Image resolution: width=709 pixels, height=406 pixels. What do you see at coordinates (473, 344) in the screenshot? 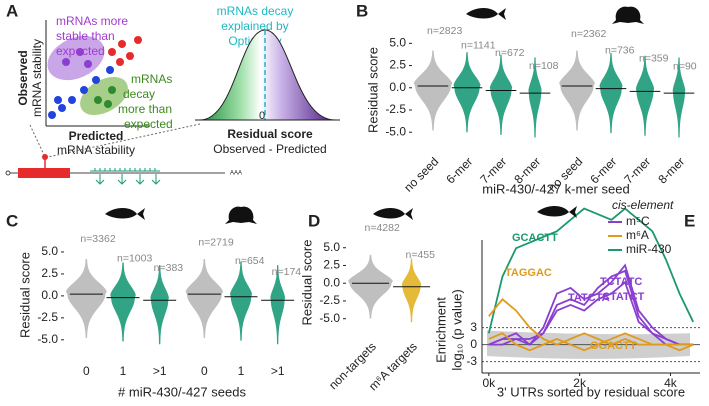
I see `y-tick-label: 0` at bounding box center [473, 344].